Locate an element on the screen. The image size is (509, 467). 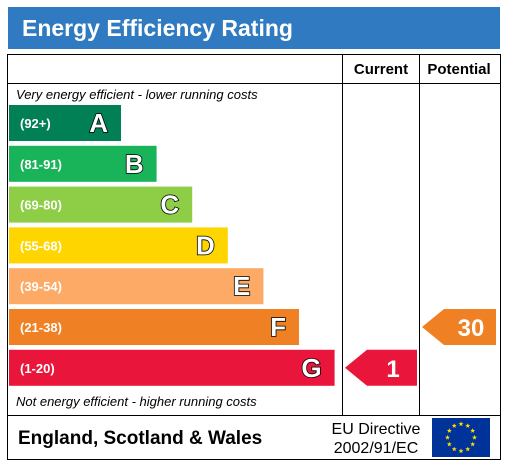
current-rating-arrow-value: 1 is located at coordinates (392, 369).